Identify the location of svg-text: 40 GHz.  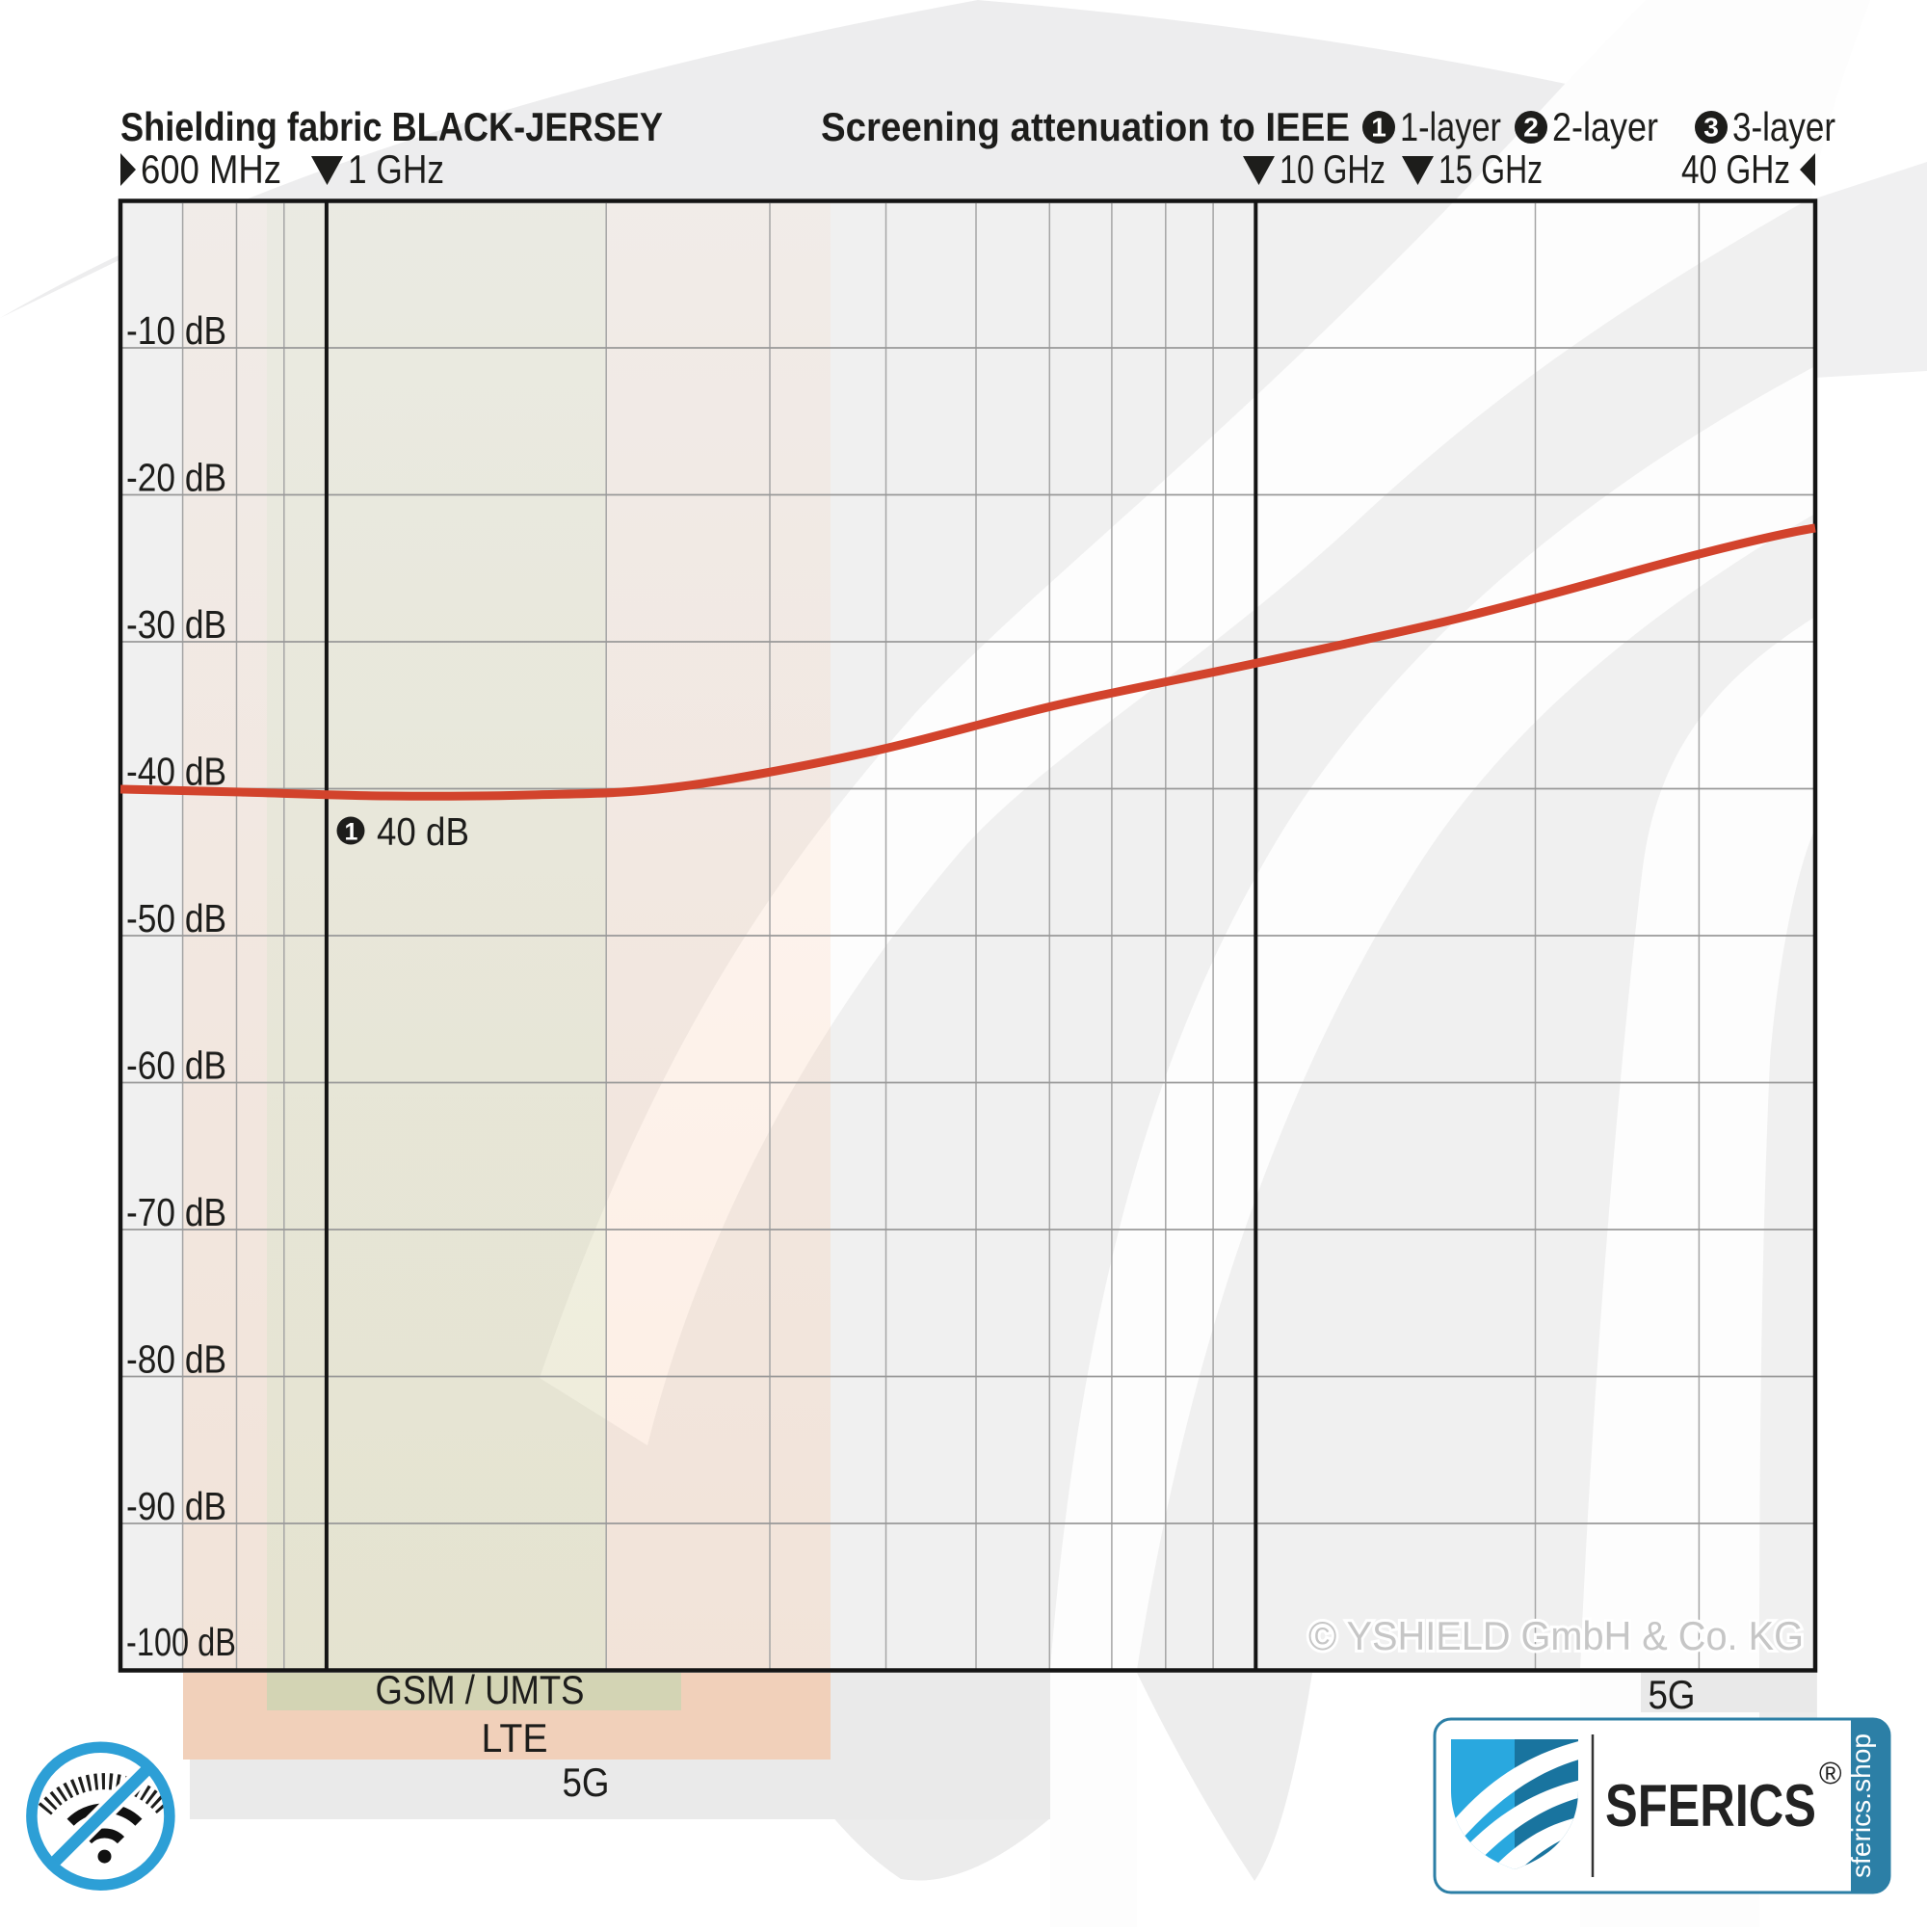
(1736, 169).